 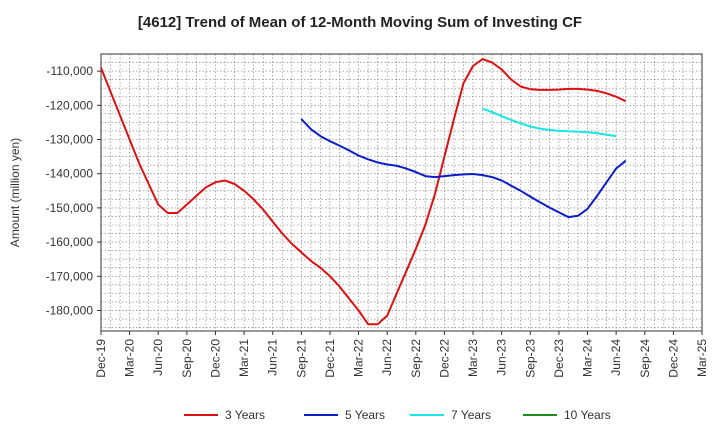 I want to click on x-tick-label: Dec-22, so click(x=444, y=358).